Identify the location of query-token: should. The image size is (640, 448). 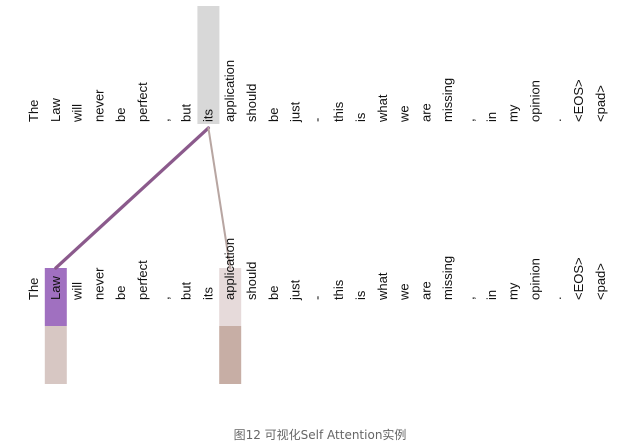
(251, 103).